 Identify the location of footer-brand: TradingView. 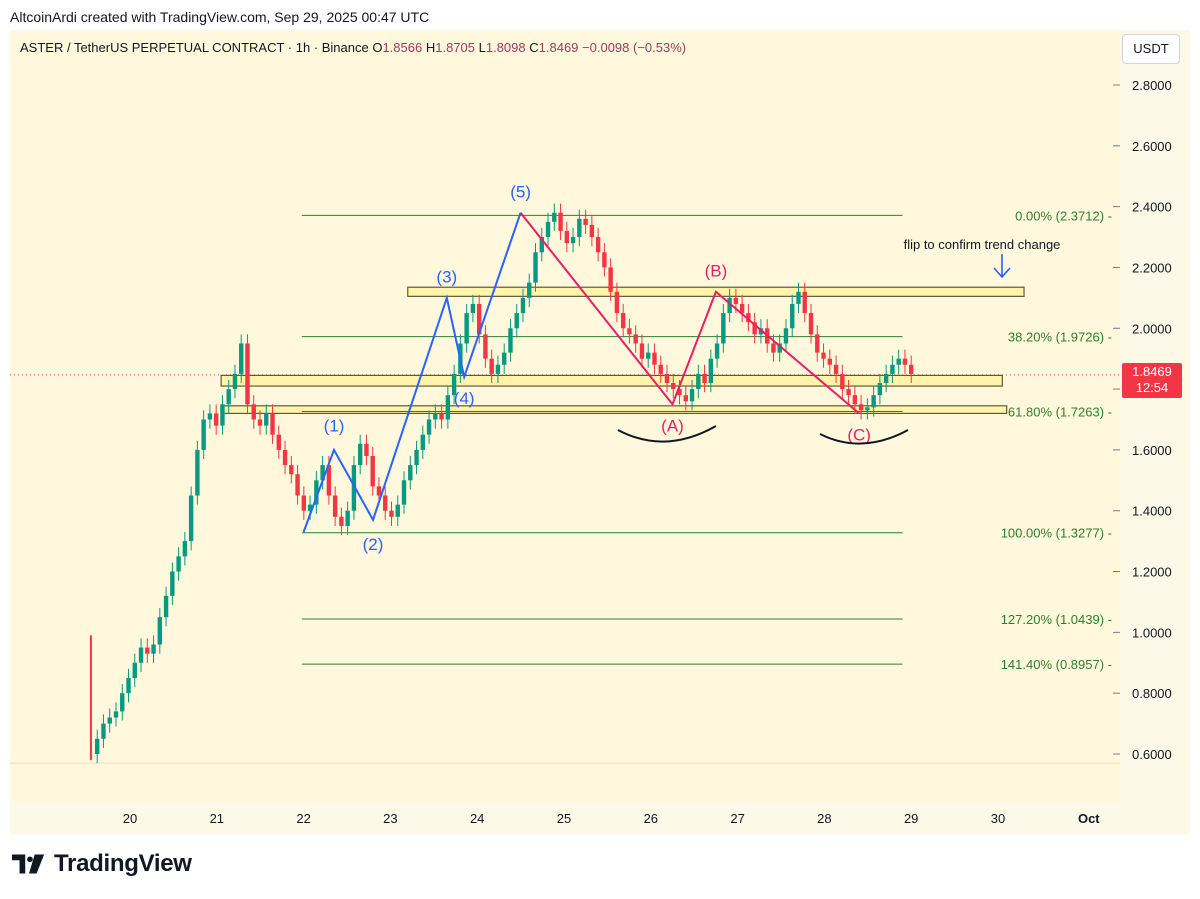
(102, 864).